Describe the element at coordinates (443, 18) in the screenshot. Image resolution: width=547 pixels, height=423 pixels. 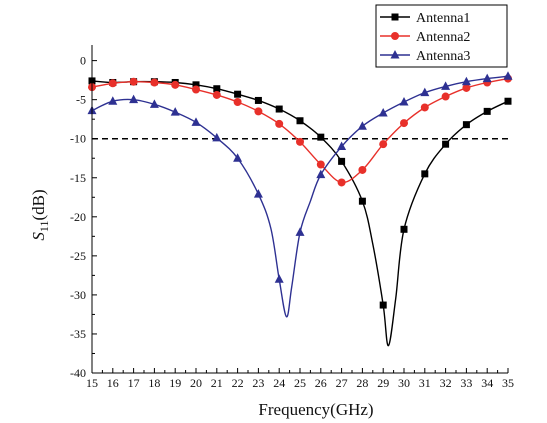
I see `legend-label-antenna1: Antenna1` at that location.